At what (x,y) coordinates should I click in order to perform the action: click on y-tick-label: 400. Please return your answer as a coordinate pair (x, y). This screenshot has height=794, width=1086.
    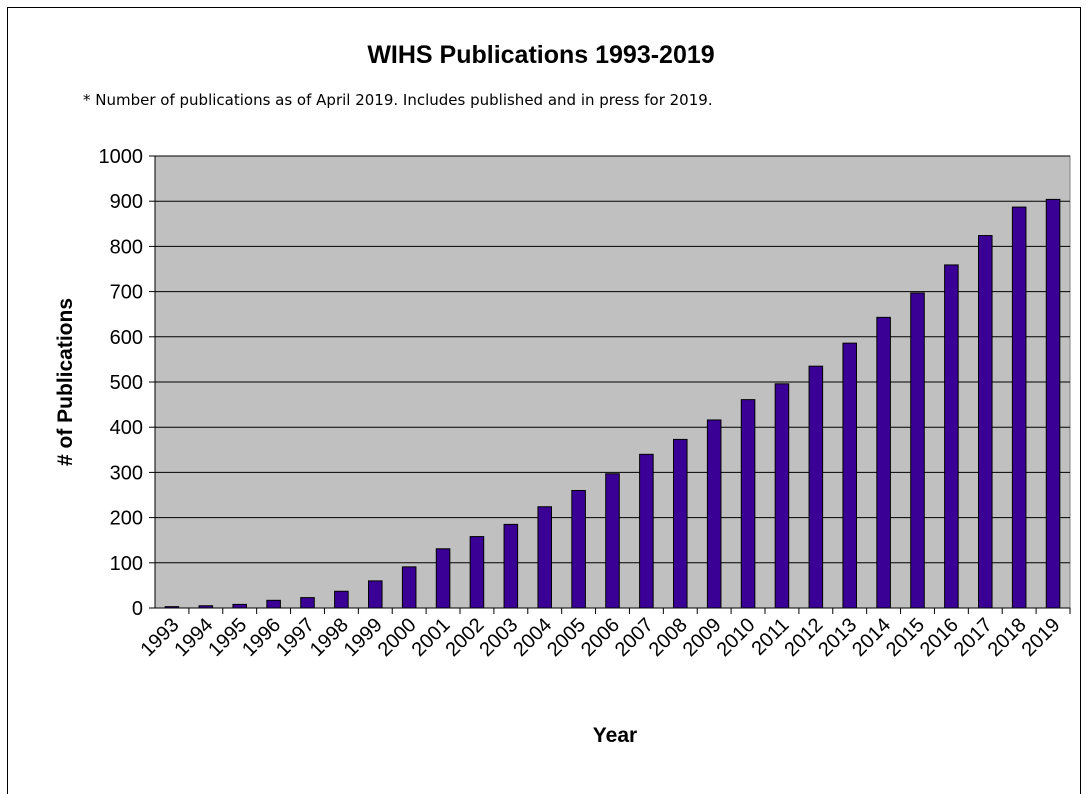
    Looking at the image, I should click on (126, 428).